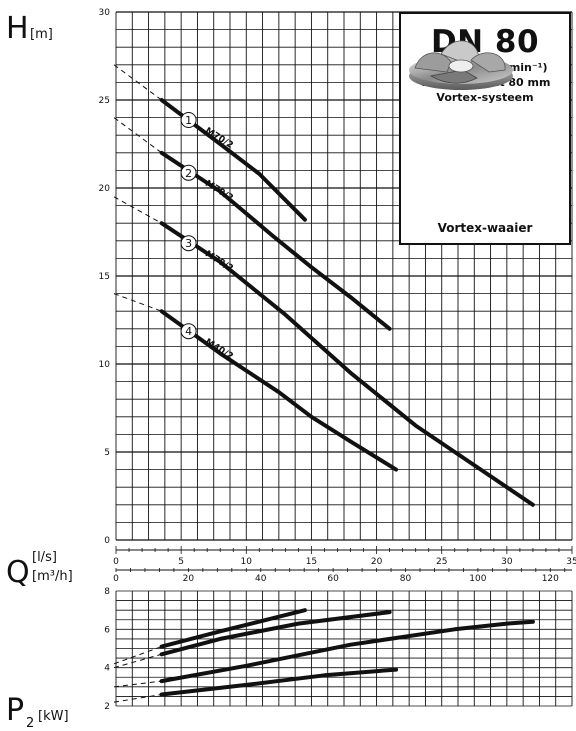 The height and width of the screenshot is (731, 576). Describe the element at coordinates (53, 716) in the screenshot. I see `power-axis-unit: [kW]` at that location.